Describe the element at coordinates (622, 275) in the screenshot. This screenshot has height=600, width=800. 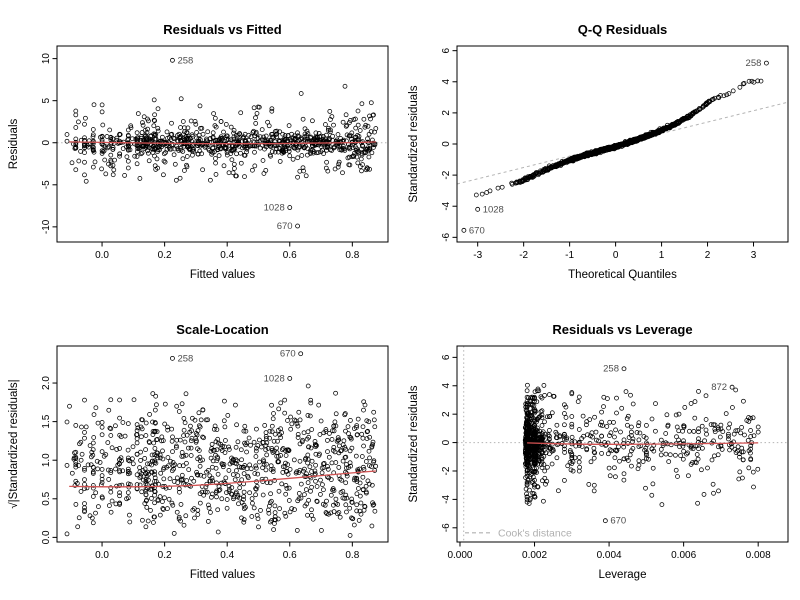
I see `x-axis-label: Theoretical Quantiles` at that location.